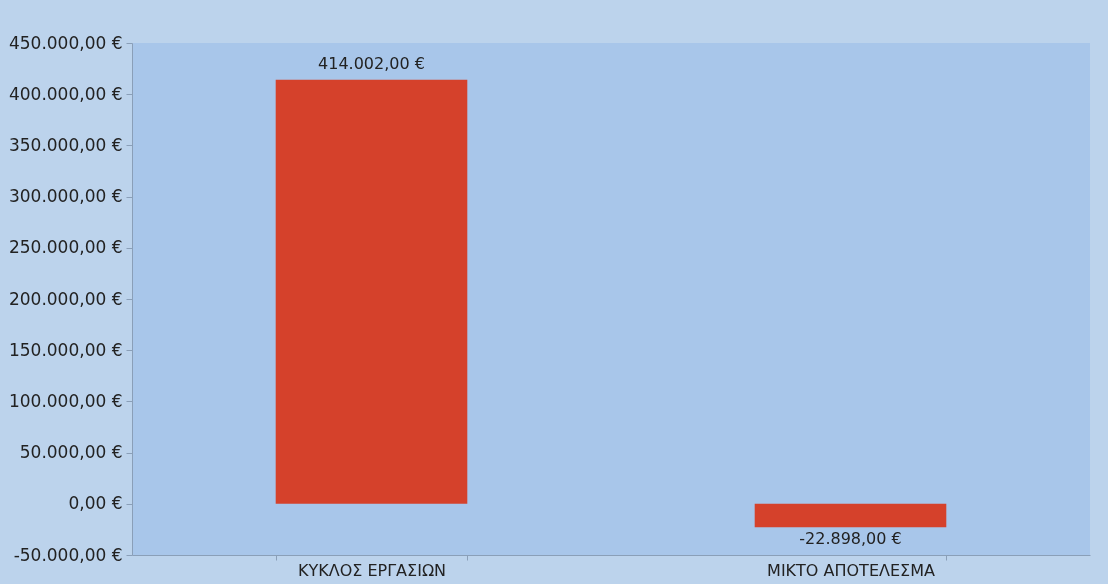 The image size is (1108, 584). I want to click on y-tick-label: -50.000,00 €, so click(68, 554).